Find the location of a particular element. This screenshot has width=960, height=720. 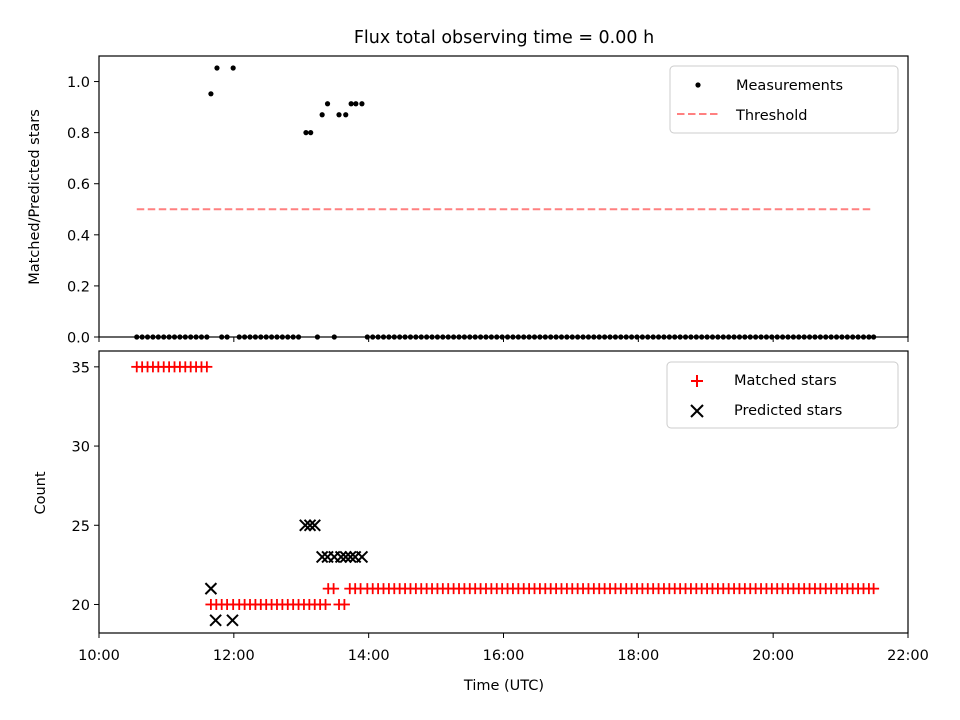

x-tick-label: 12:00 is located at coordinates (234, 656).